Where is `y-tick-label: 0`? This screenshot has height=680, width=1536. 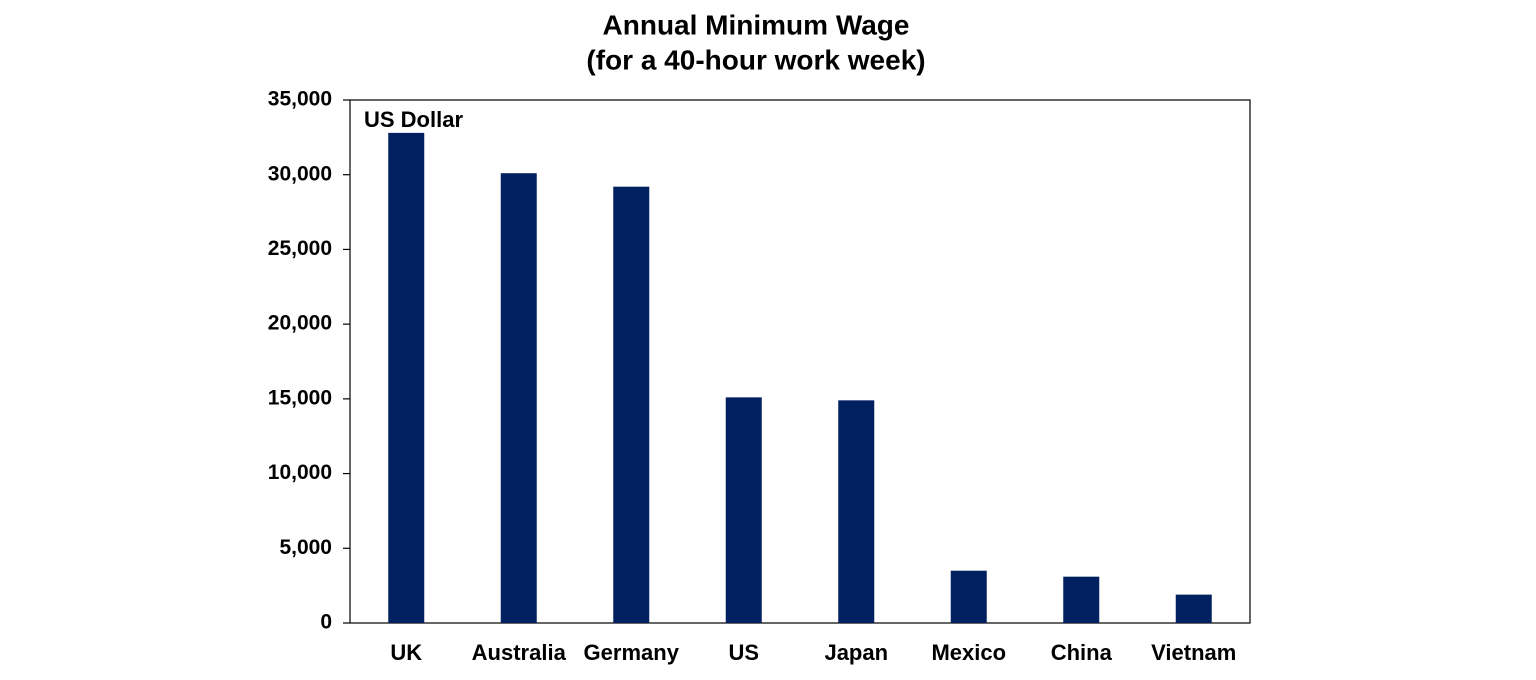 y-tick-label: 0 is located at coordinates (326, 622).